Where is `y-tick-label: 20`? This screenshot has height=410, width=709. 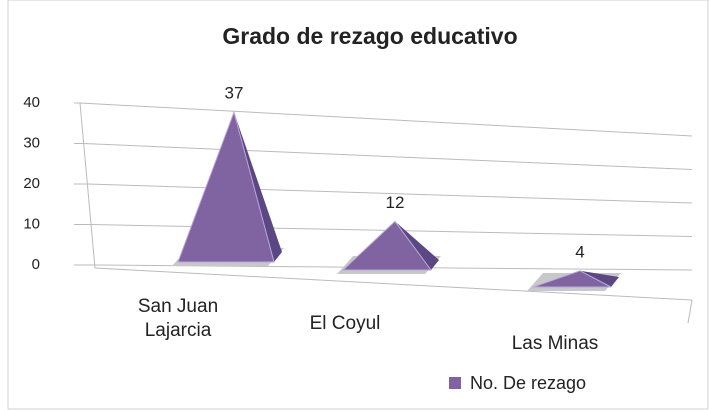
y-tick-label: 20 is located at coordinates (31, 183).